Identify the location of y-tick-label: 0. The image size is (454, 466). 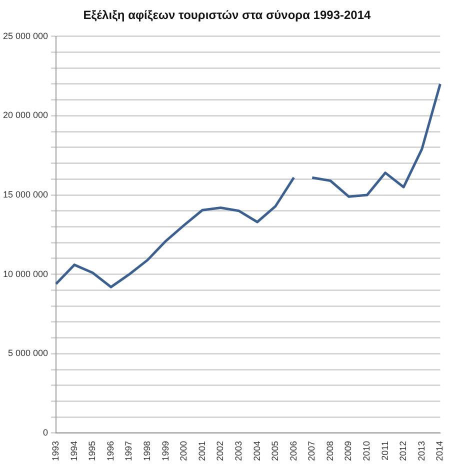
(45, 432).